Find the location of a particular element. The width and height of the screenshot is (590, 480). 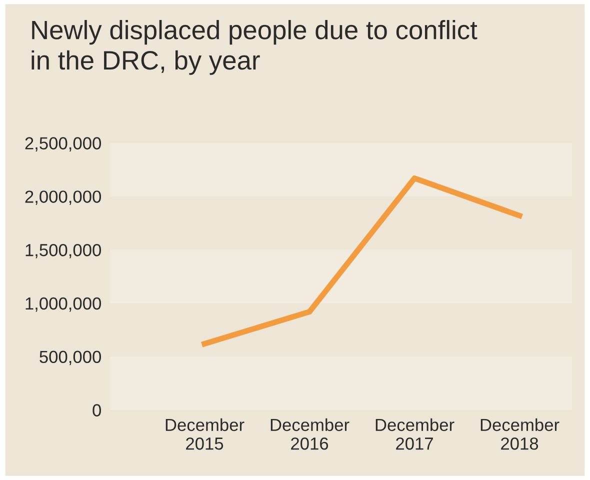

x-tick-label: December 2016 is located at coordinates (310, 434).